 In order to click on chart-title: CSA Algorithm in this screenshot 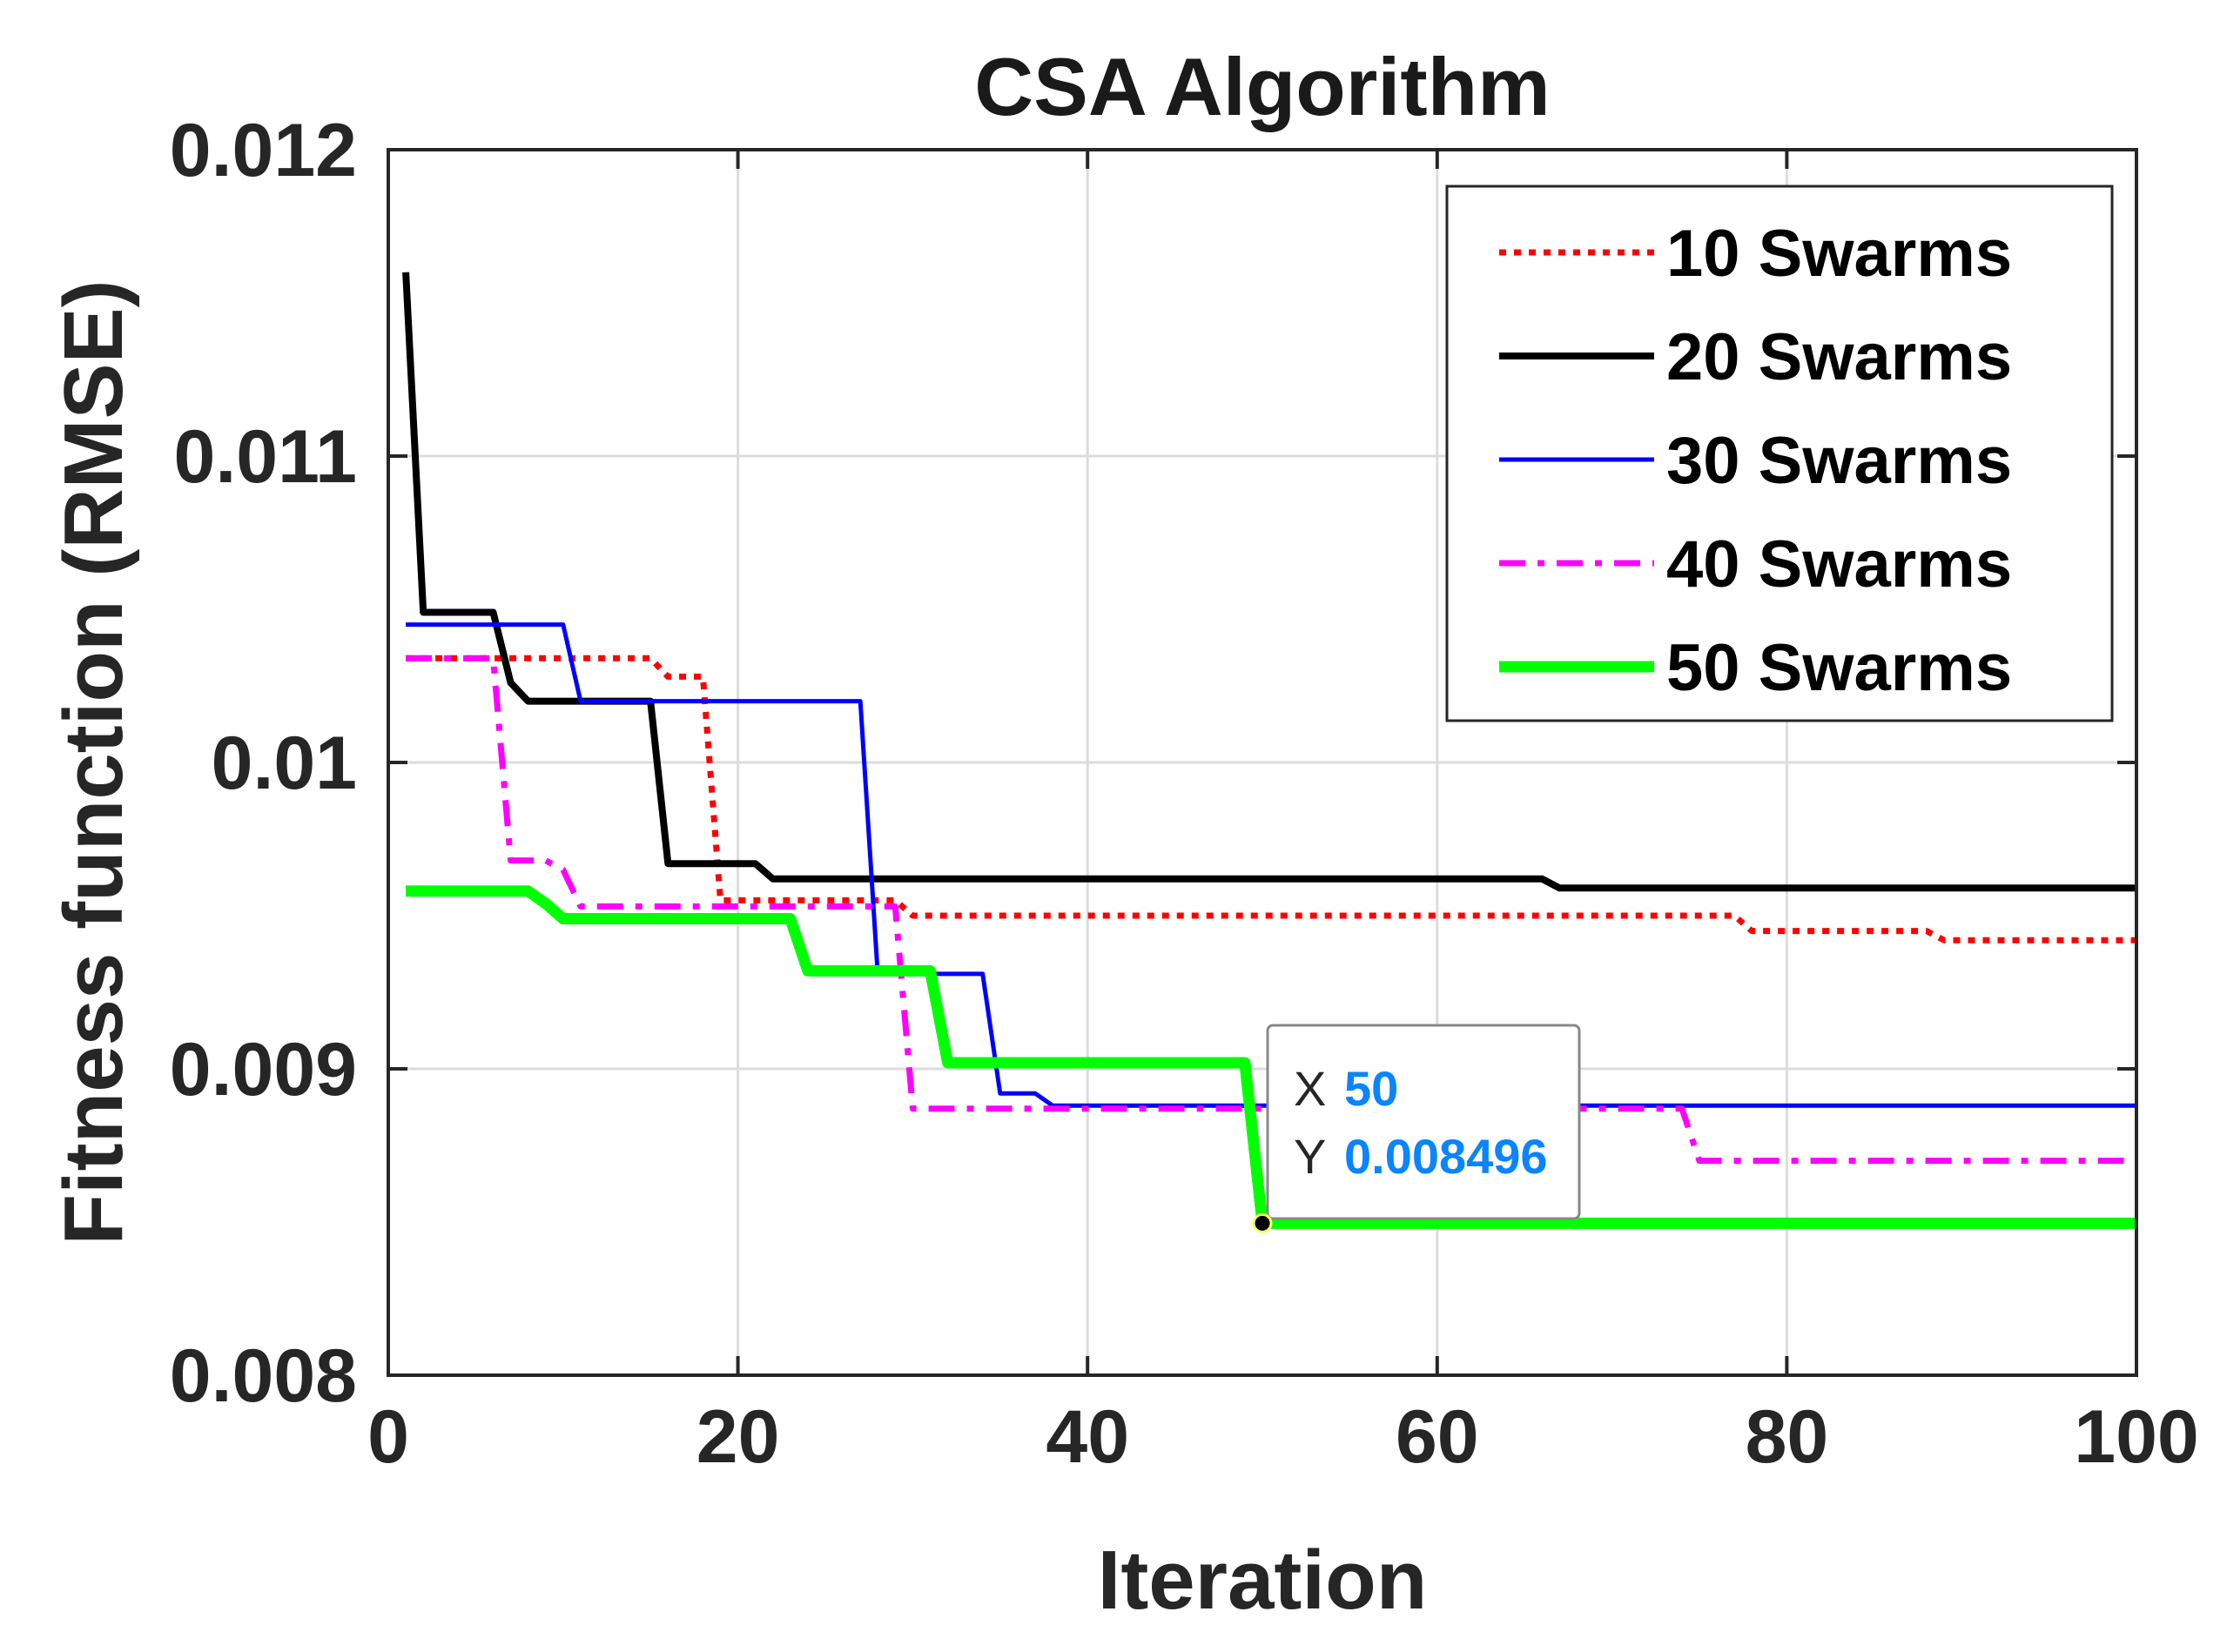, I will do `click(1262, 86)`.